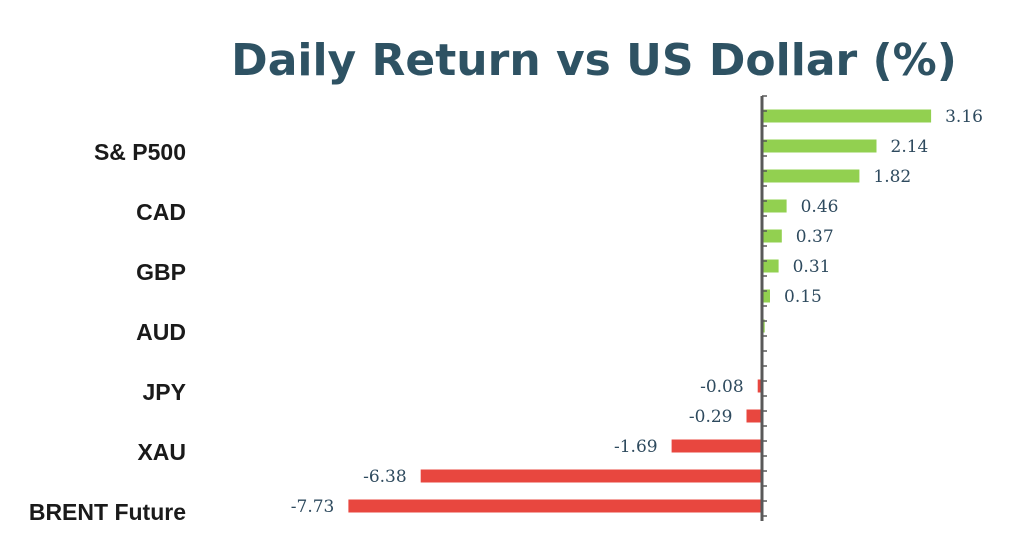 Image resolution: width=1024 pixels, height=559 pixels. What do you see at coordinates (164, 392) in the screenshot?
I see `category-label: JPY` at bounding box center [164, 392].